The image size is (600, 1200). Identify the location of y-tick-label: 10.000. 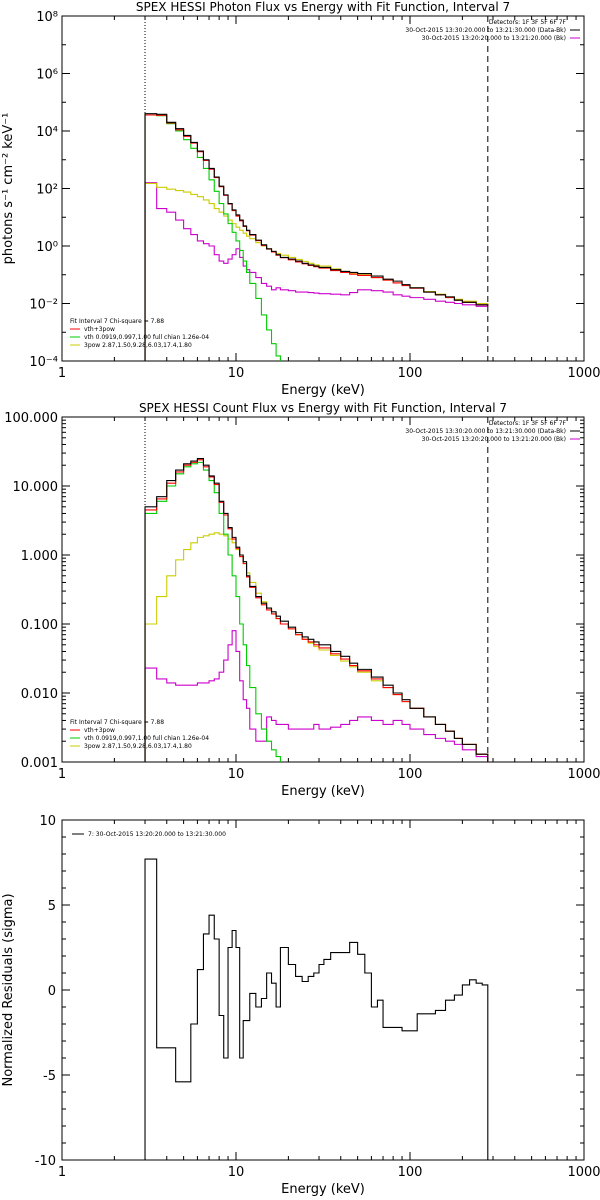
(36, 487).